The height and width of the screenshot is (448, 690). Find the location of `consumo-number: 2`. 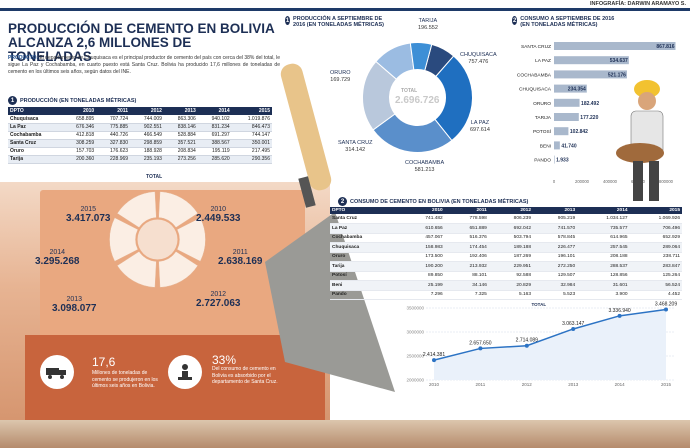

consumo-number: 2 is located at coordinates (515, 20).